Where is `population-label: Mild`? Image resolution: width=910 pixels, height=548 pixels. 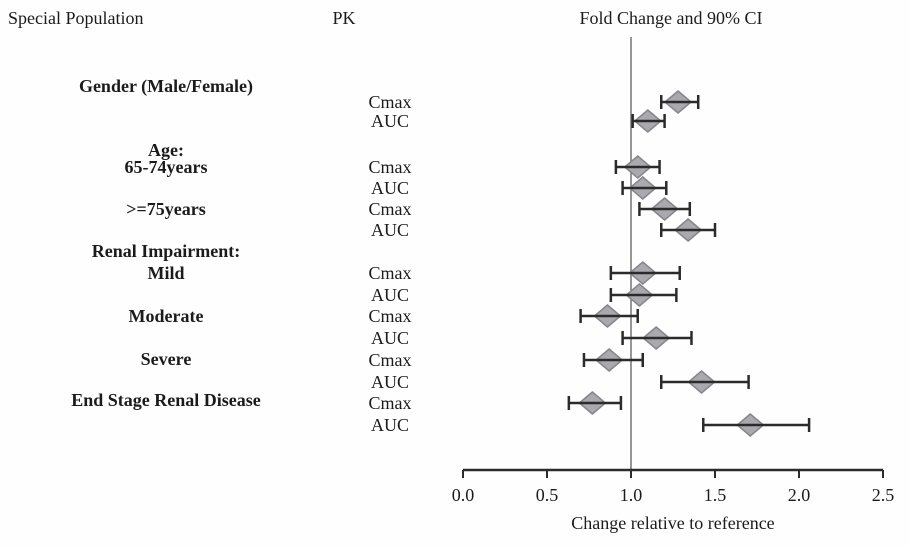 population-label: Mild is located at coordinates (165, 273).